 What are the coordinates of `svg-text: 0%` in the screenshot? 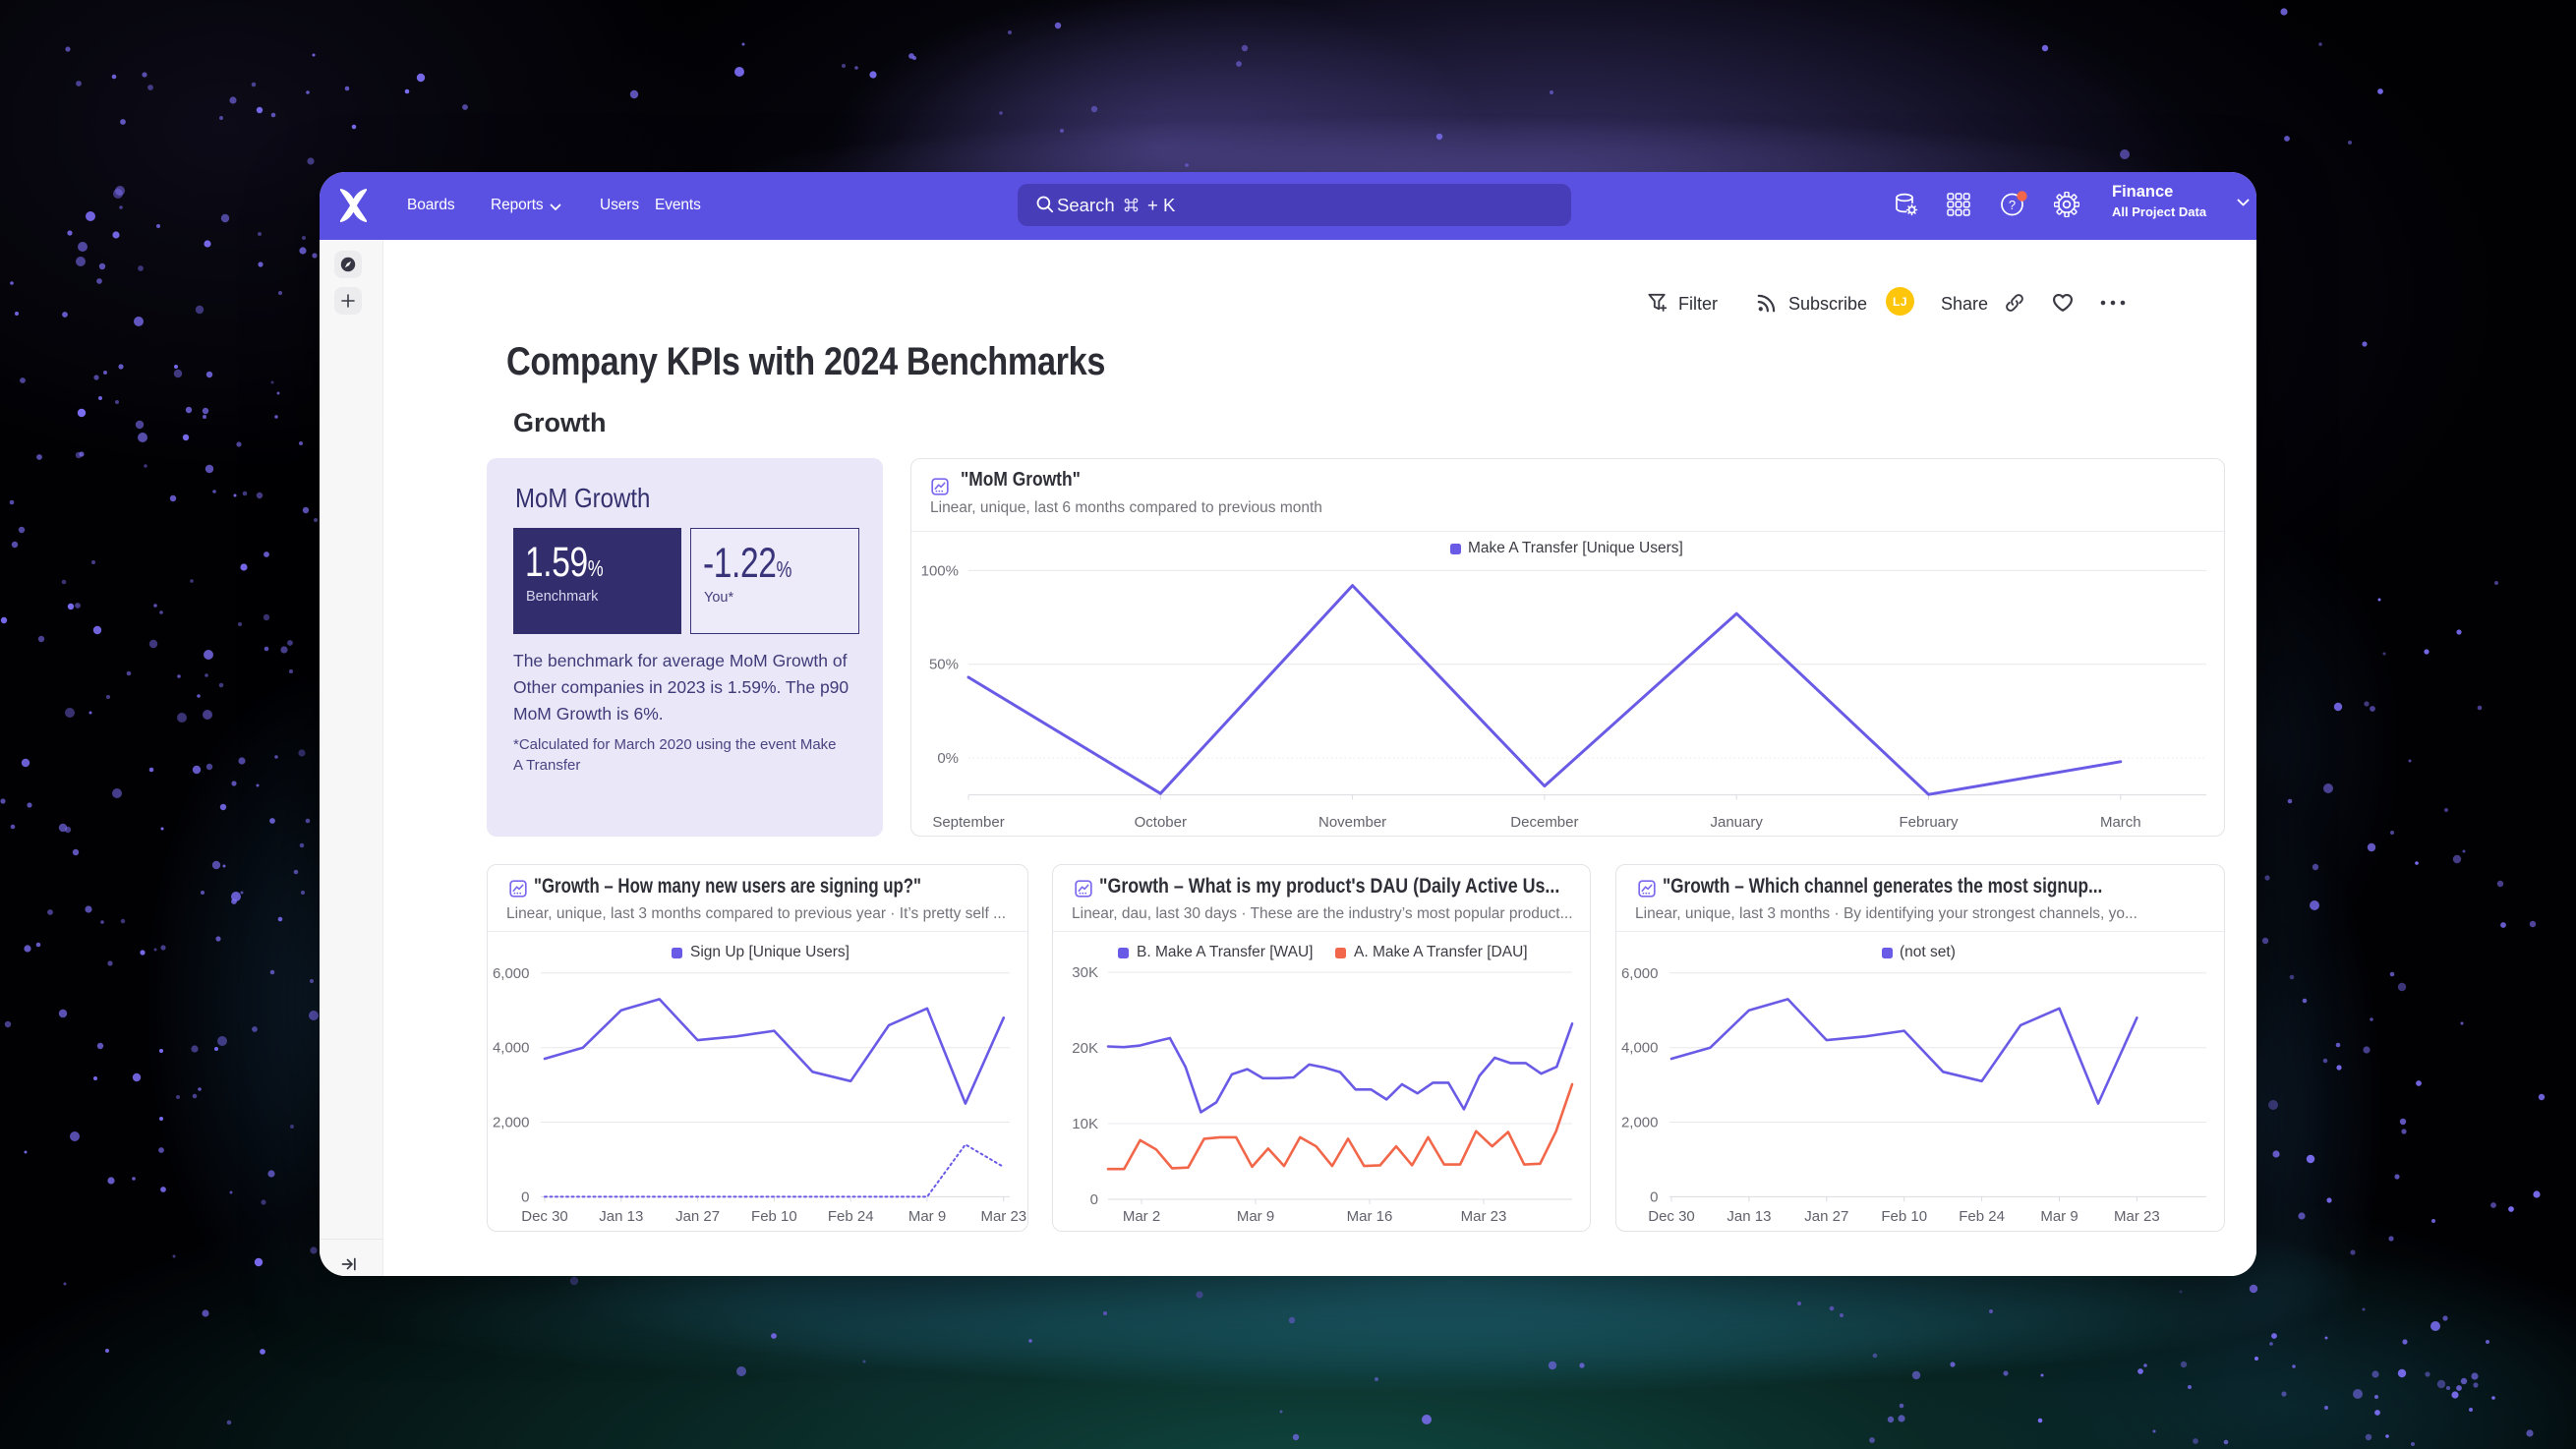 It's located at (948, 758).